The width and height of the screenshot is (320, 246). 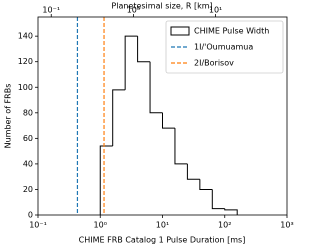 I want to click on x2-axis-label: Planetesimal size, R [km], so click(x=161, y=6).